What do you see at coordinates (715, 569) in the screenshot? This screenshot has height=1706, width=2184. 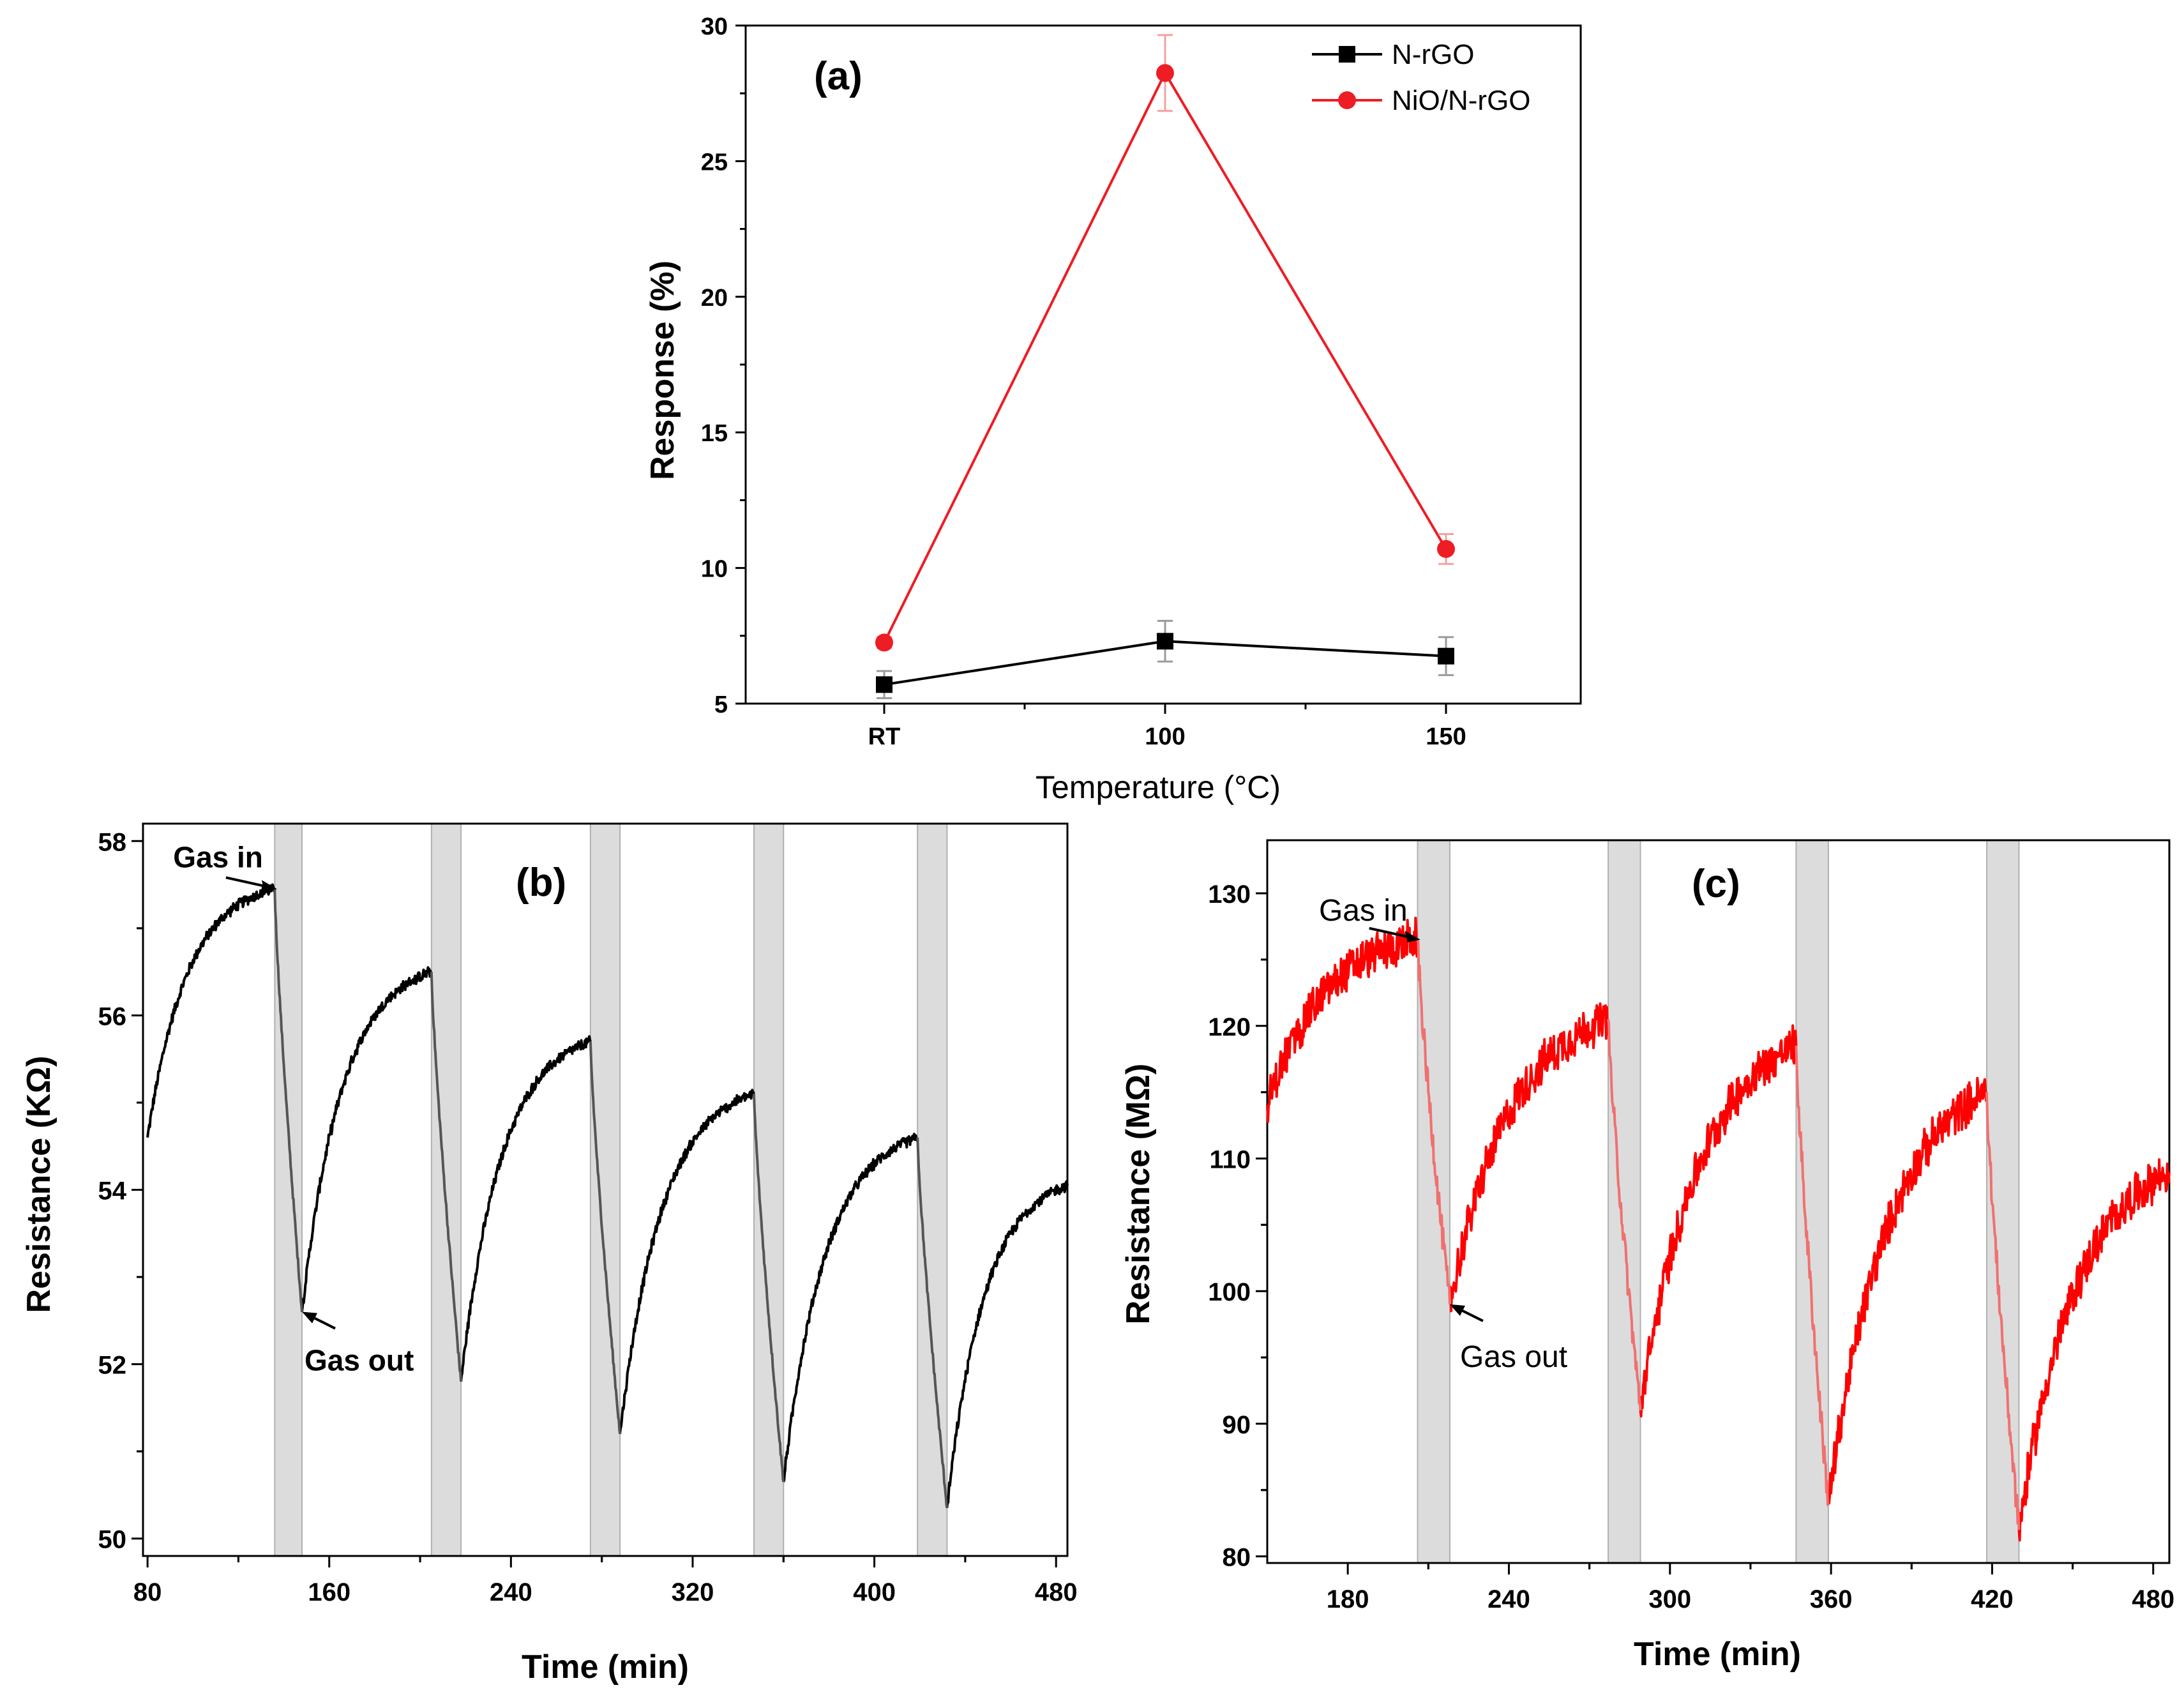 I see `panel-a-y-tick-label: 10` at bounding box center [715, 569].